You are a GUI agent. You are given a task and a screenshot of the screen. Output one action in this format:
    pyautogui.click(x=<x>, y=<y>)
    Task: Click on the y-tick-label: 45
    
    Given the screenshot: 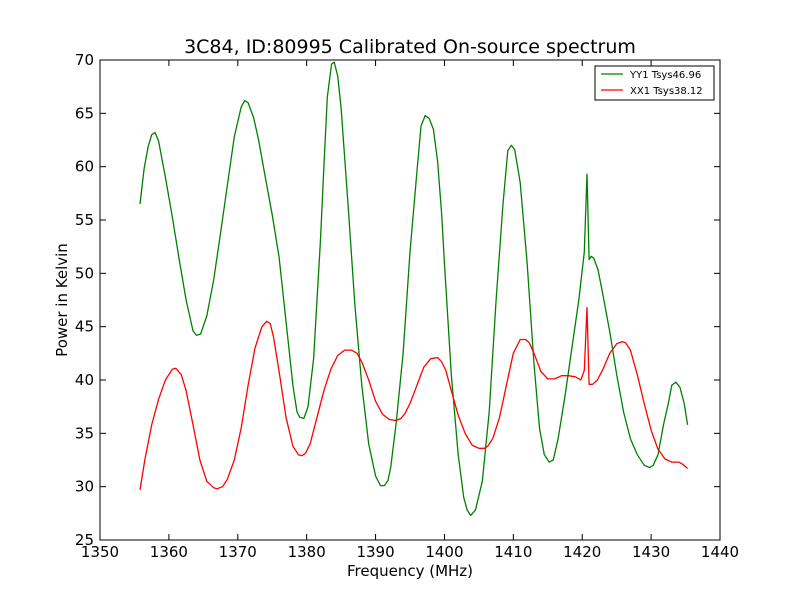 What is the action you would take?
    pyautogui.click(x=84, y=327)
    